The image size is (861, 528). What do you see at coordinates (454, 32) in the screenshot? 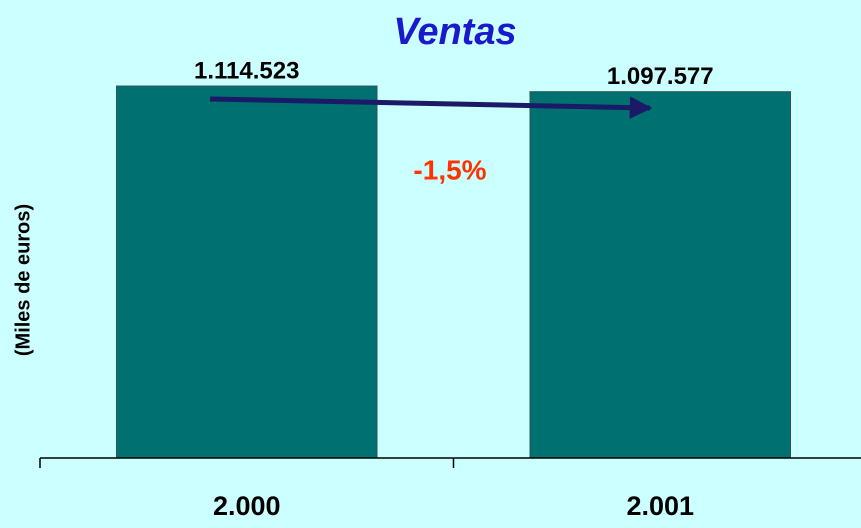
I see `chart-title: Ventas` at bounding box center [454, 32].